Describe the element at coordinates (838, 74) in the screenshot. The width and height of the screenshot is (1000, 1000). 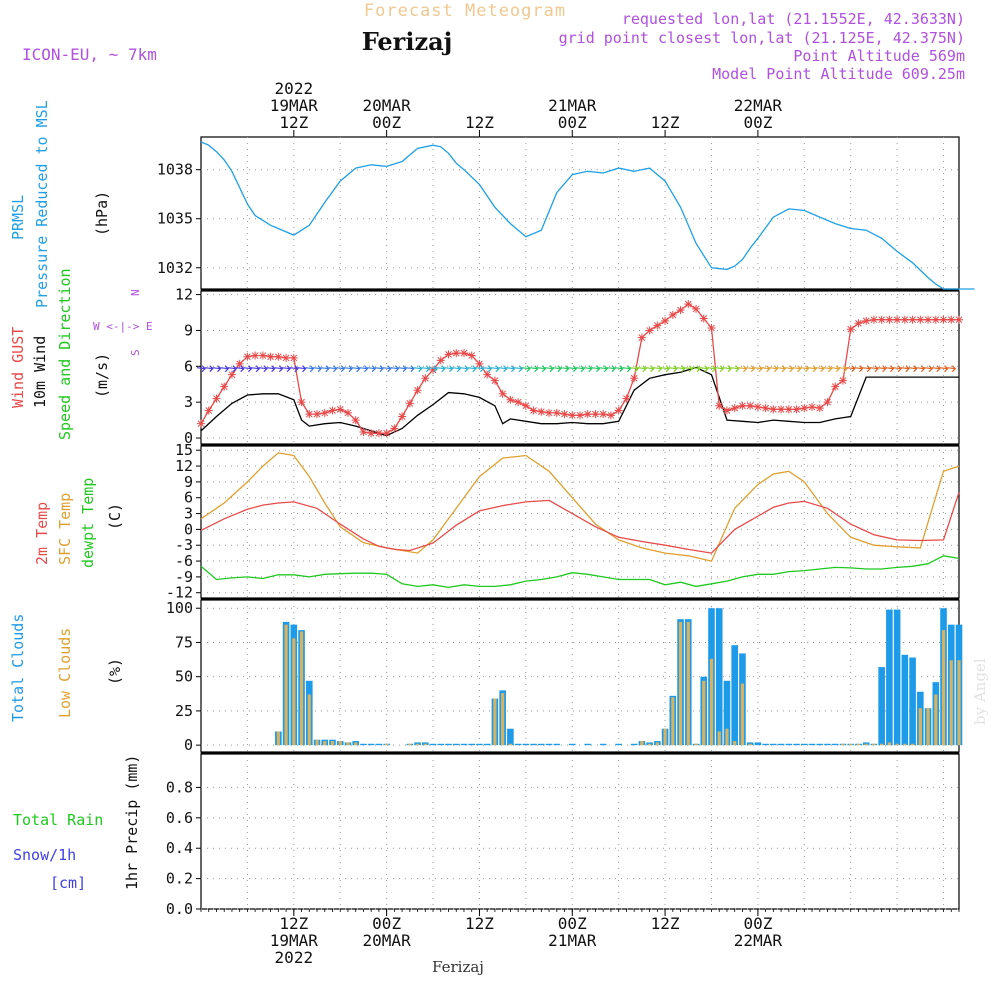
I see `model-altitude: Model Point Altitude 609.25m` at that location.